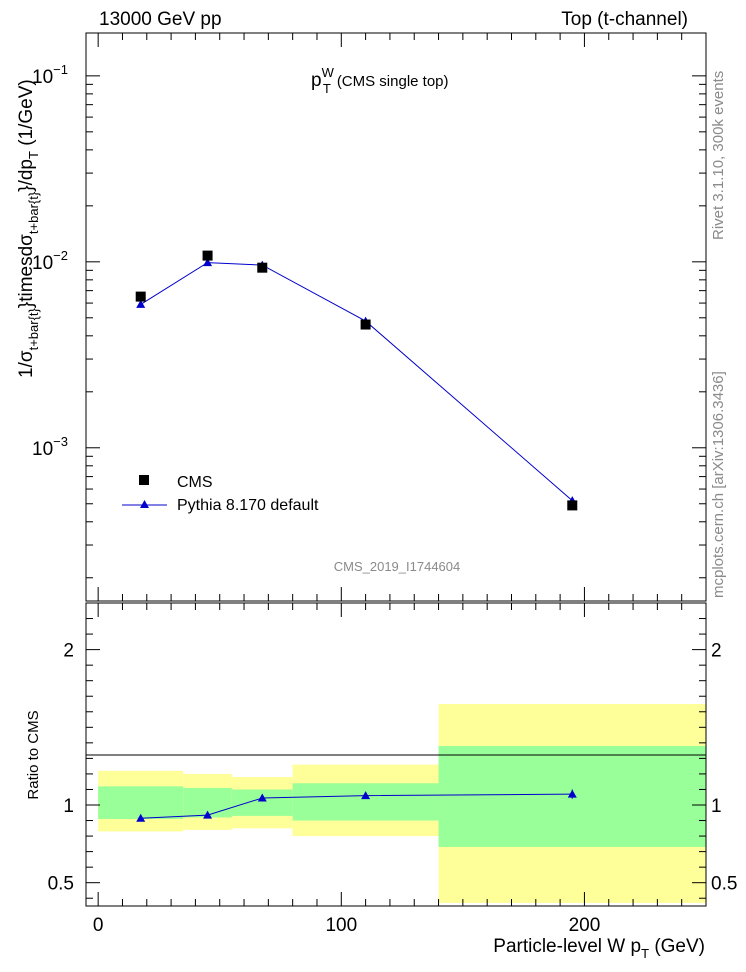  Describe the element at coordinates (195, 482) in the screenshot. I see `legend-cms-label: CMS` at that location.